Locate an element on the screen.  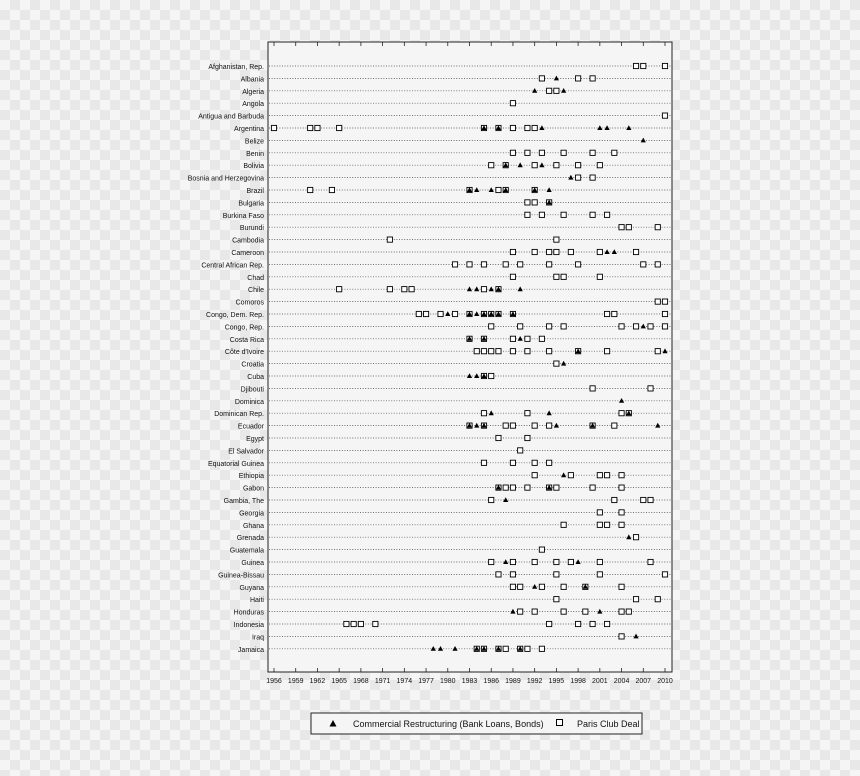
country-row: Algeria is located at coordinates (456, 91).